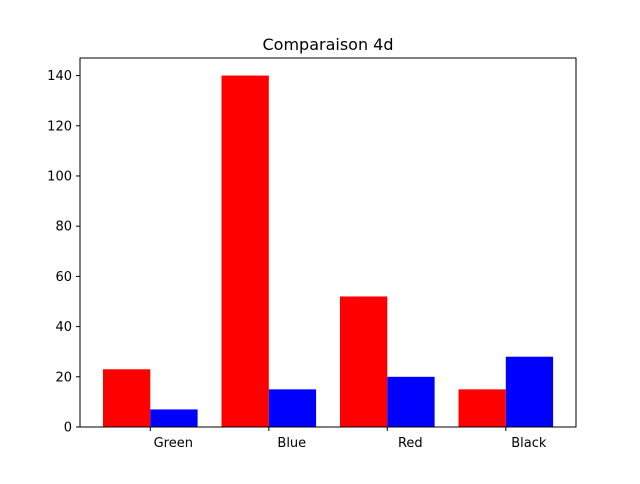  Describe the element at coordinates (291, 443) in the screenshot. I see `x-tick-label-blue: Blue` at that location.